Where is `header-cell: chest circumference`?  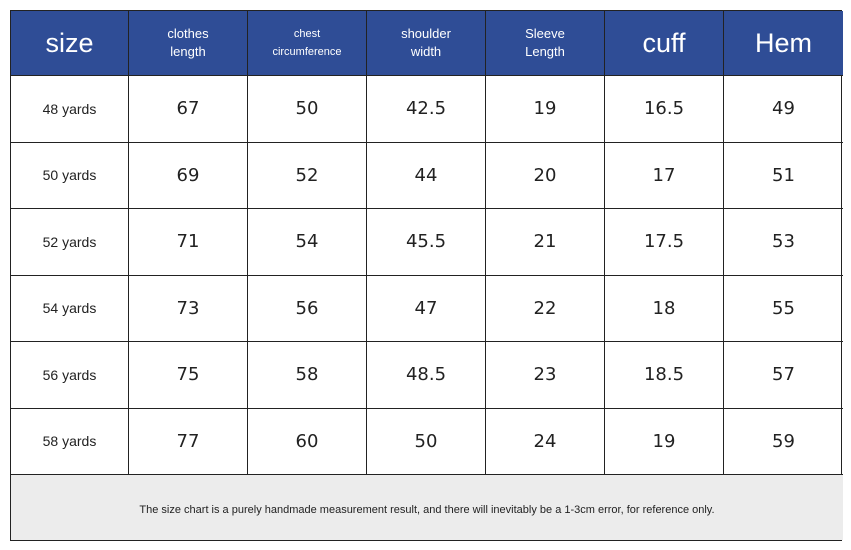
header-cell: chest circumference is located at coordinates (307, 43).